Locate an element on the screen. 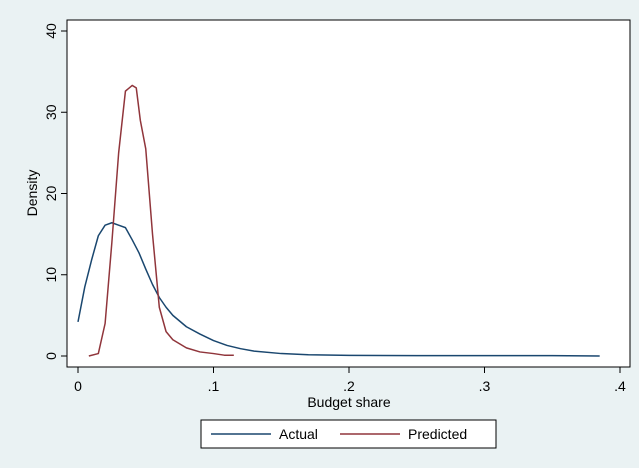 This screenshot has height=468, width=639. x-tick-label: .3 is located at coordinates (485, 386).